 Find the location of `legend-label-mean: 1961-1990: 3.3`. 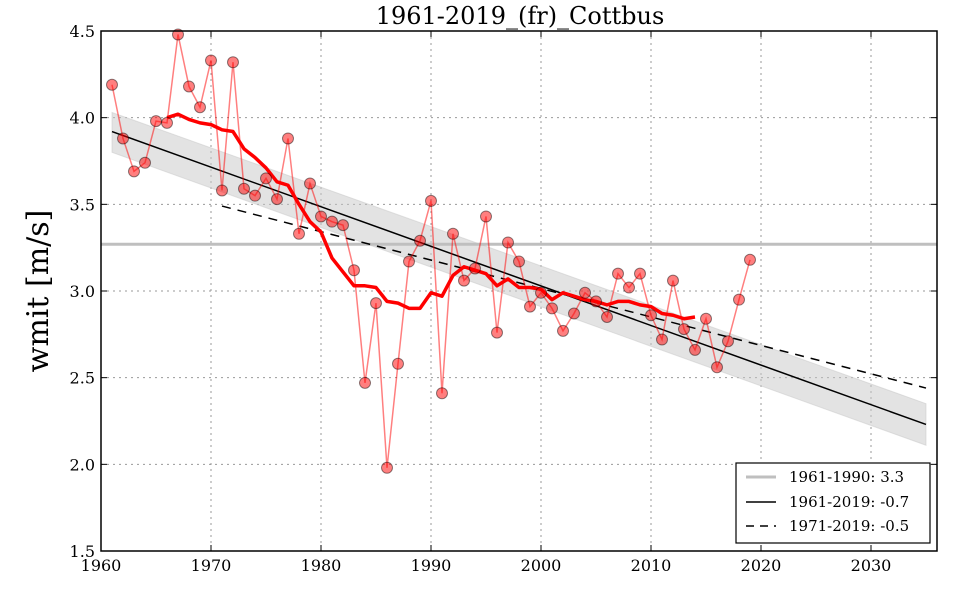

legend-label-mean: 1961-1990: 3.3 is located at coordinates (846, 477).